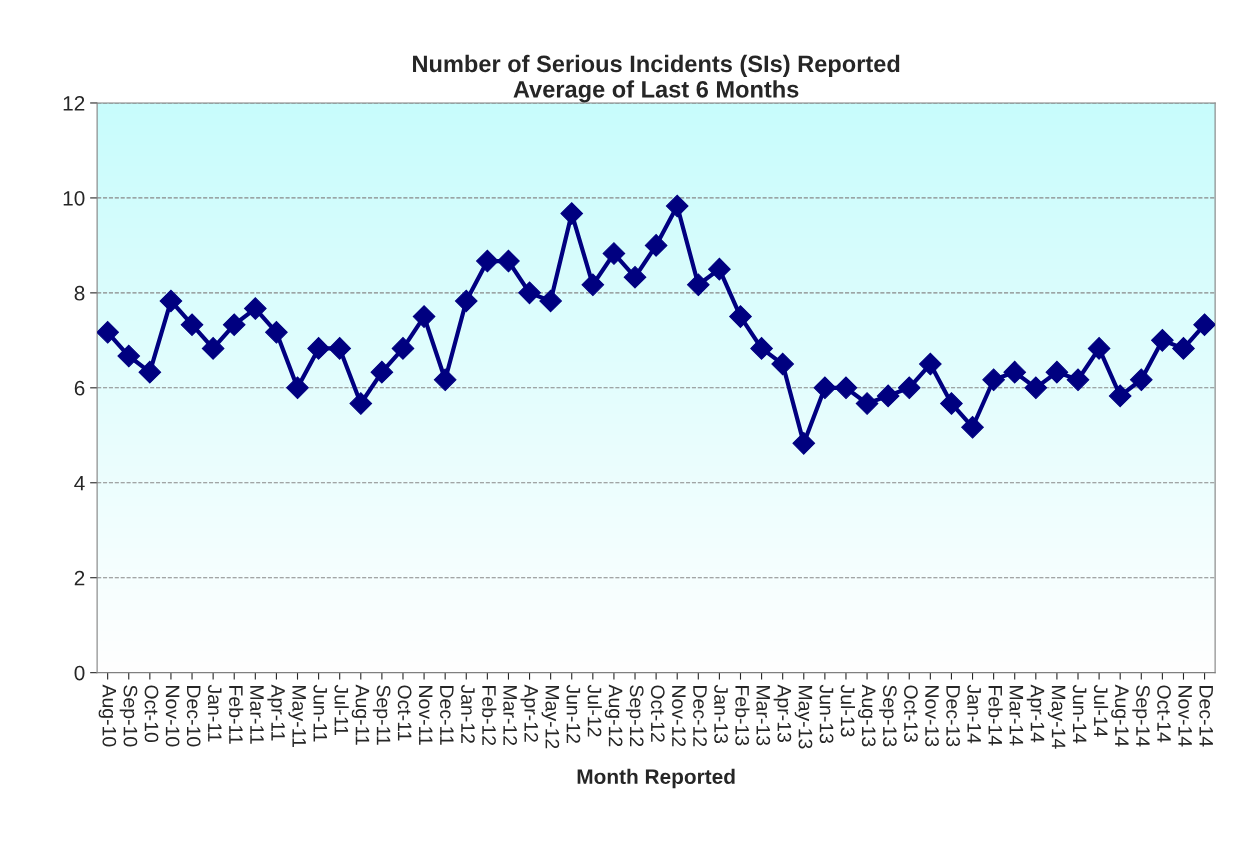 Image resolution: width=1245 pixels, height=844 pixels. Describe the element at coordinates (700, 716) in the screenshot. I see `x-tick-label: Dec-12` at that location.